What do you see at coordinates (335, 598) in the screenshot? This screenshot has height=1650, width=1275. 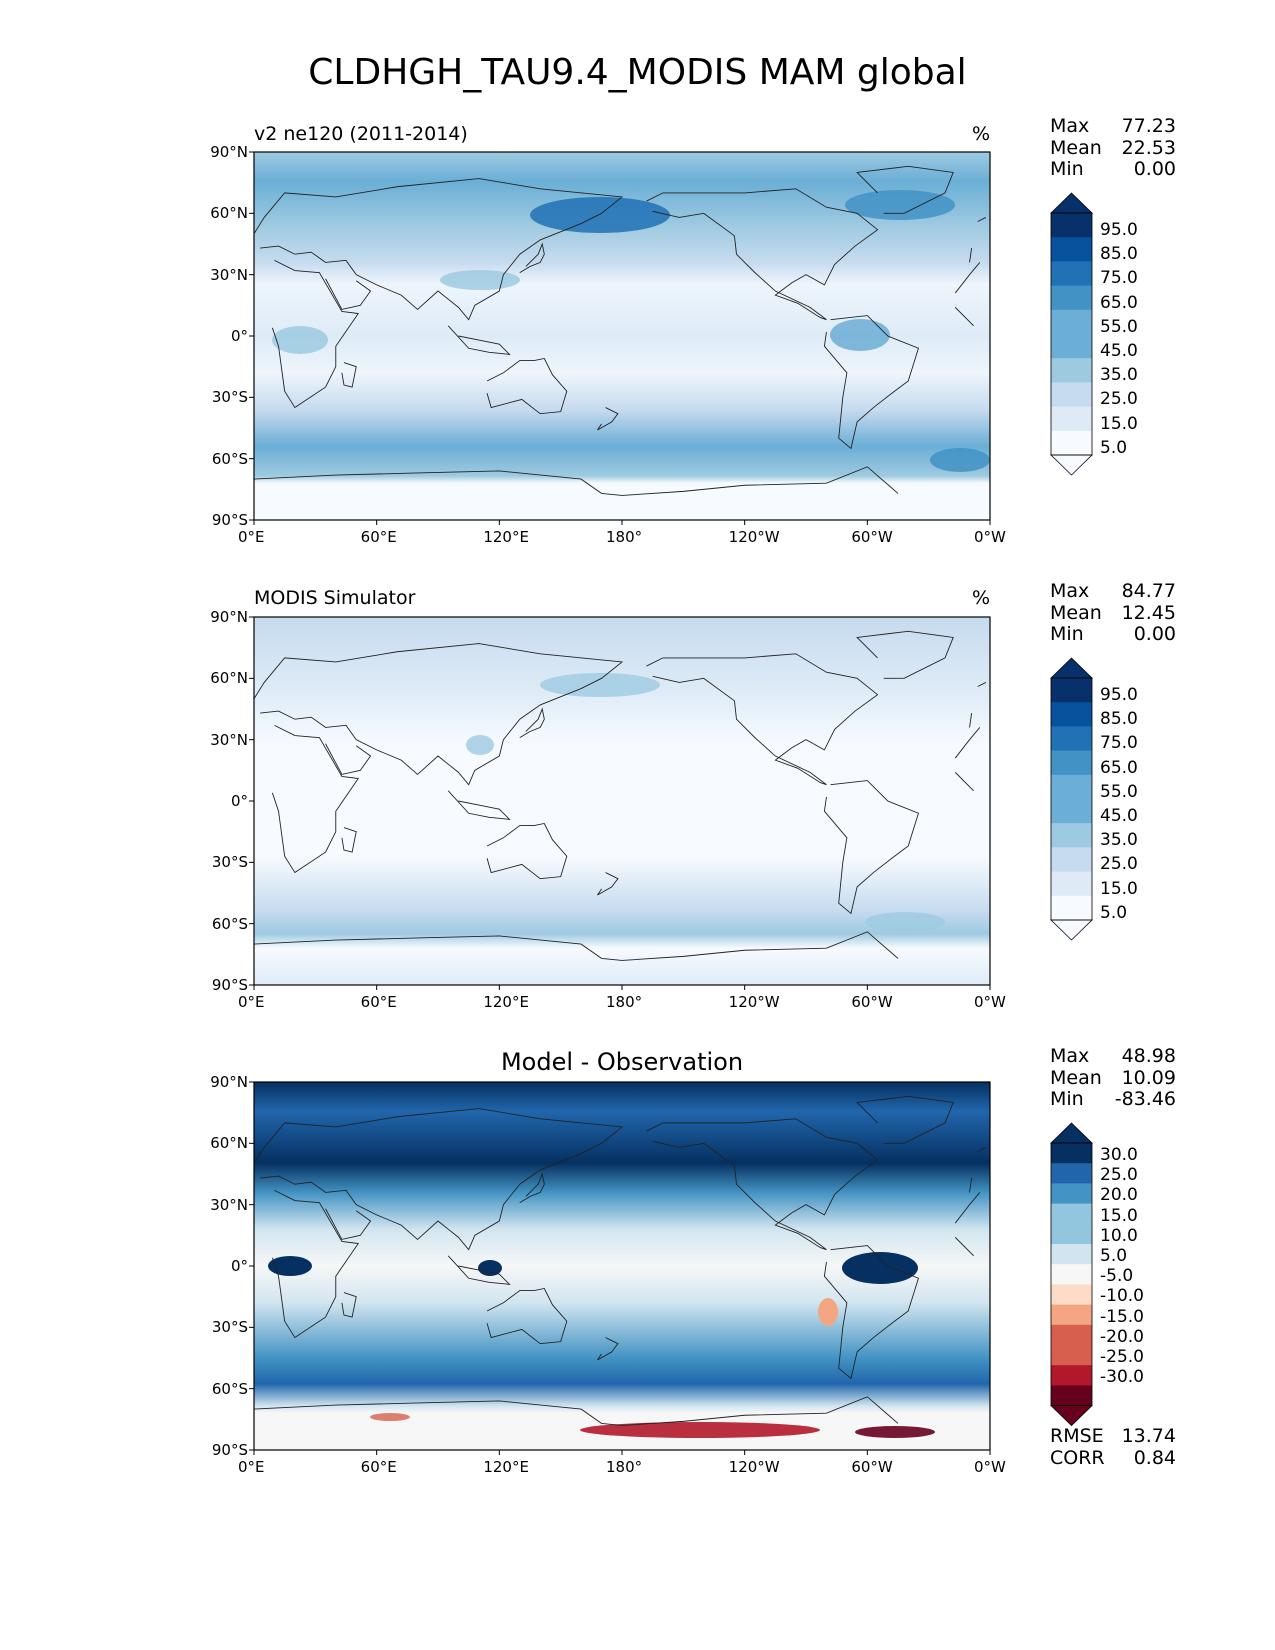 I see `panel-title-left: MODIS Simulator` at bounding box center [335, 598].